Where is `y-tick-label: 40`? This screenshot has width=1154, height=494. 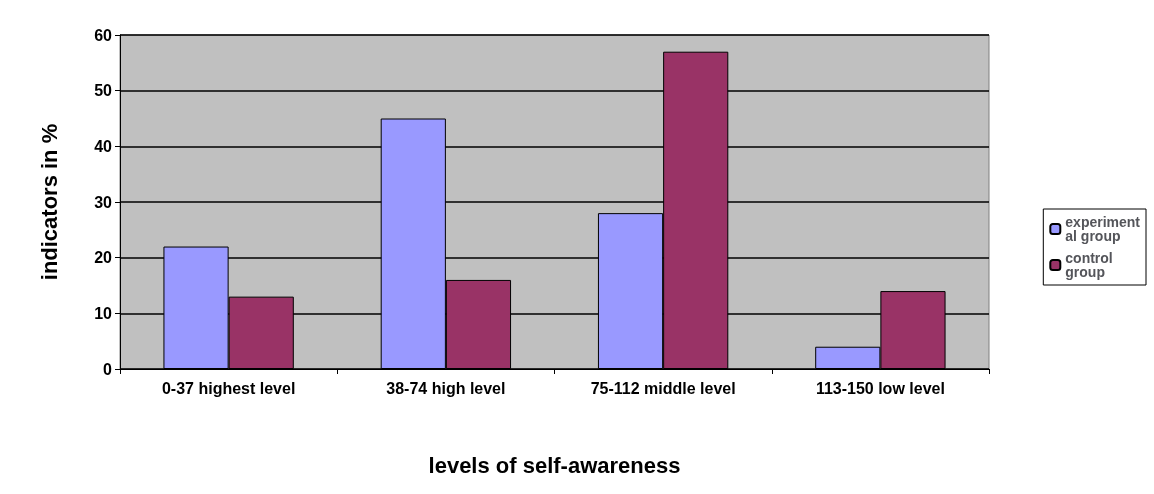
y-tick-label: 40 is located at coordinates (103, 146).